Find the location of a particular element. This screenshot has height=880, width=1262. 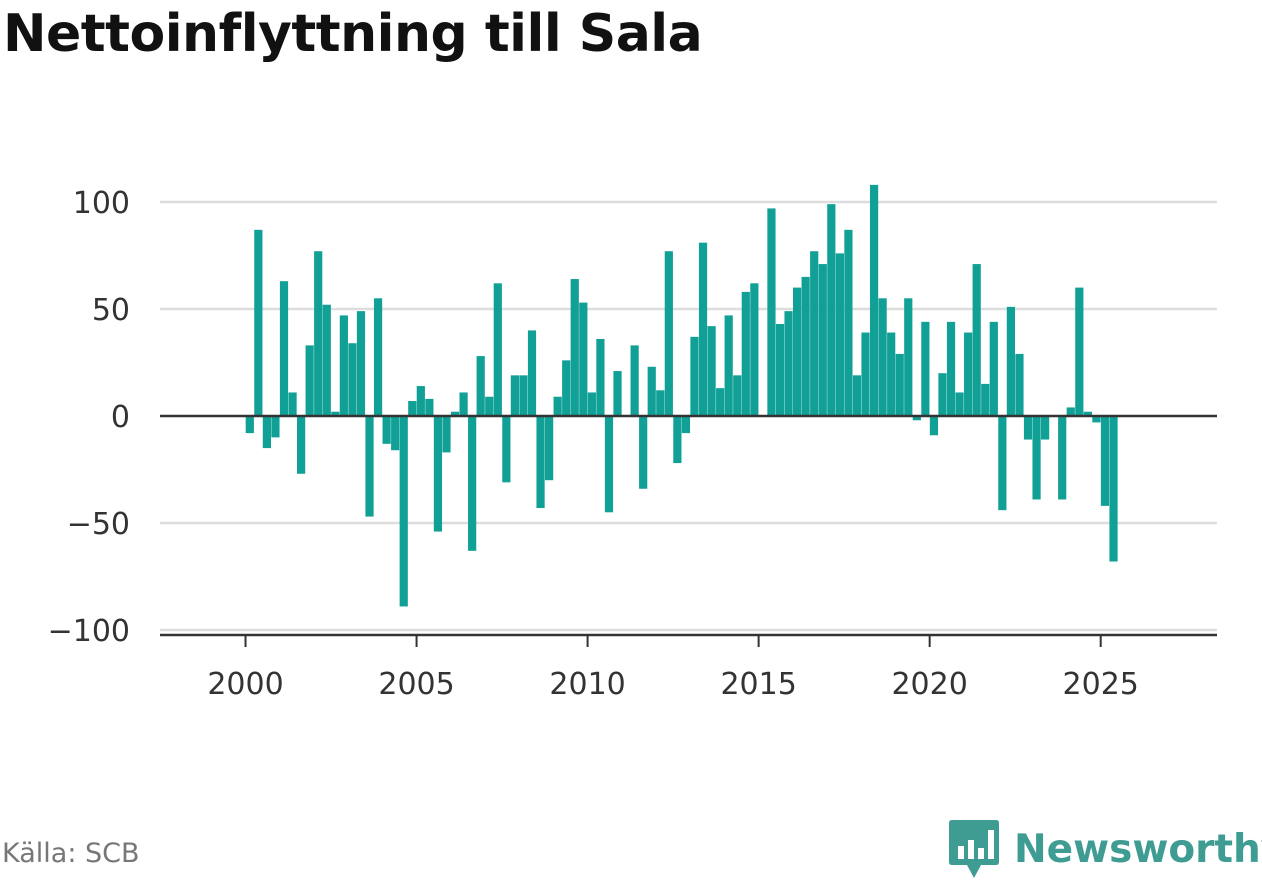

y-tick-label: 100 is located at coordinates (101, 203).